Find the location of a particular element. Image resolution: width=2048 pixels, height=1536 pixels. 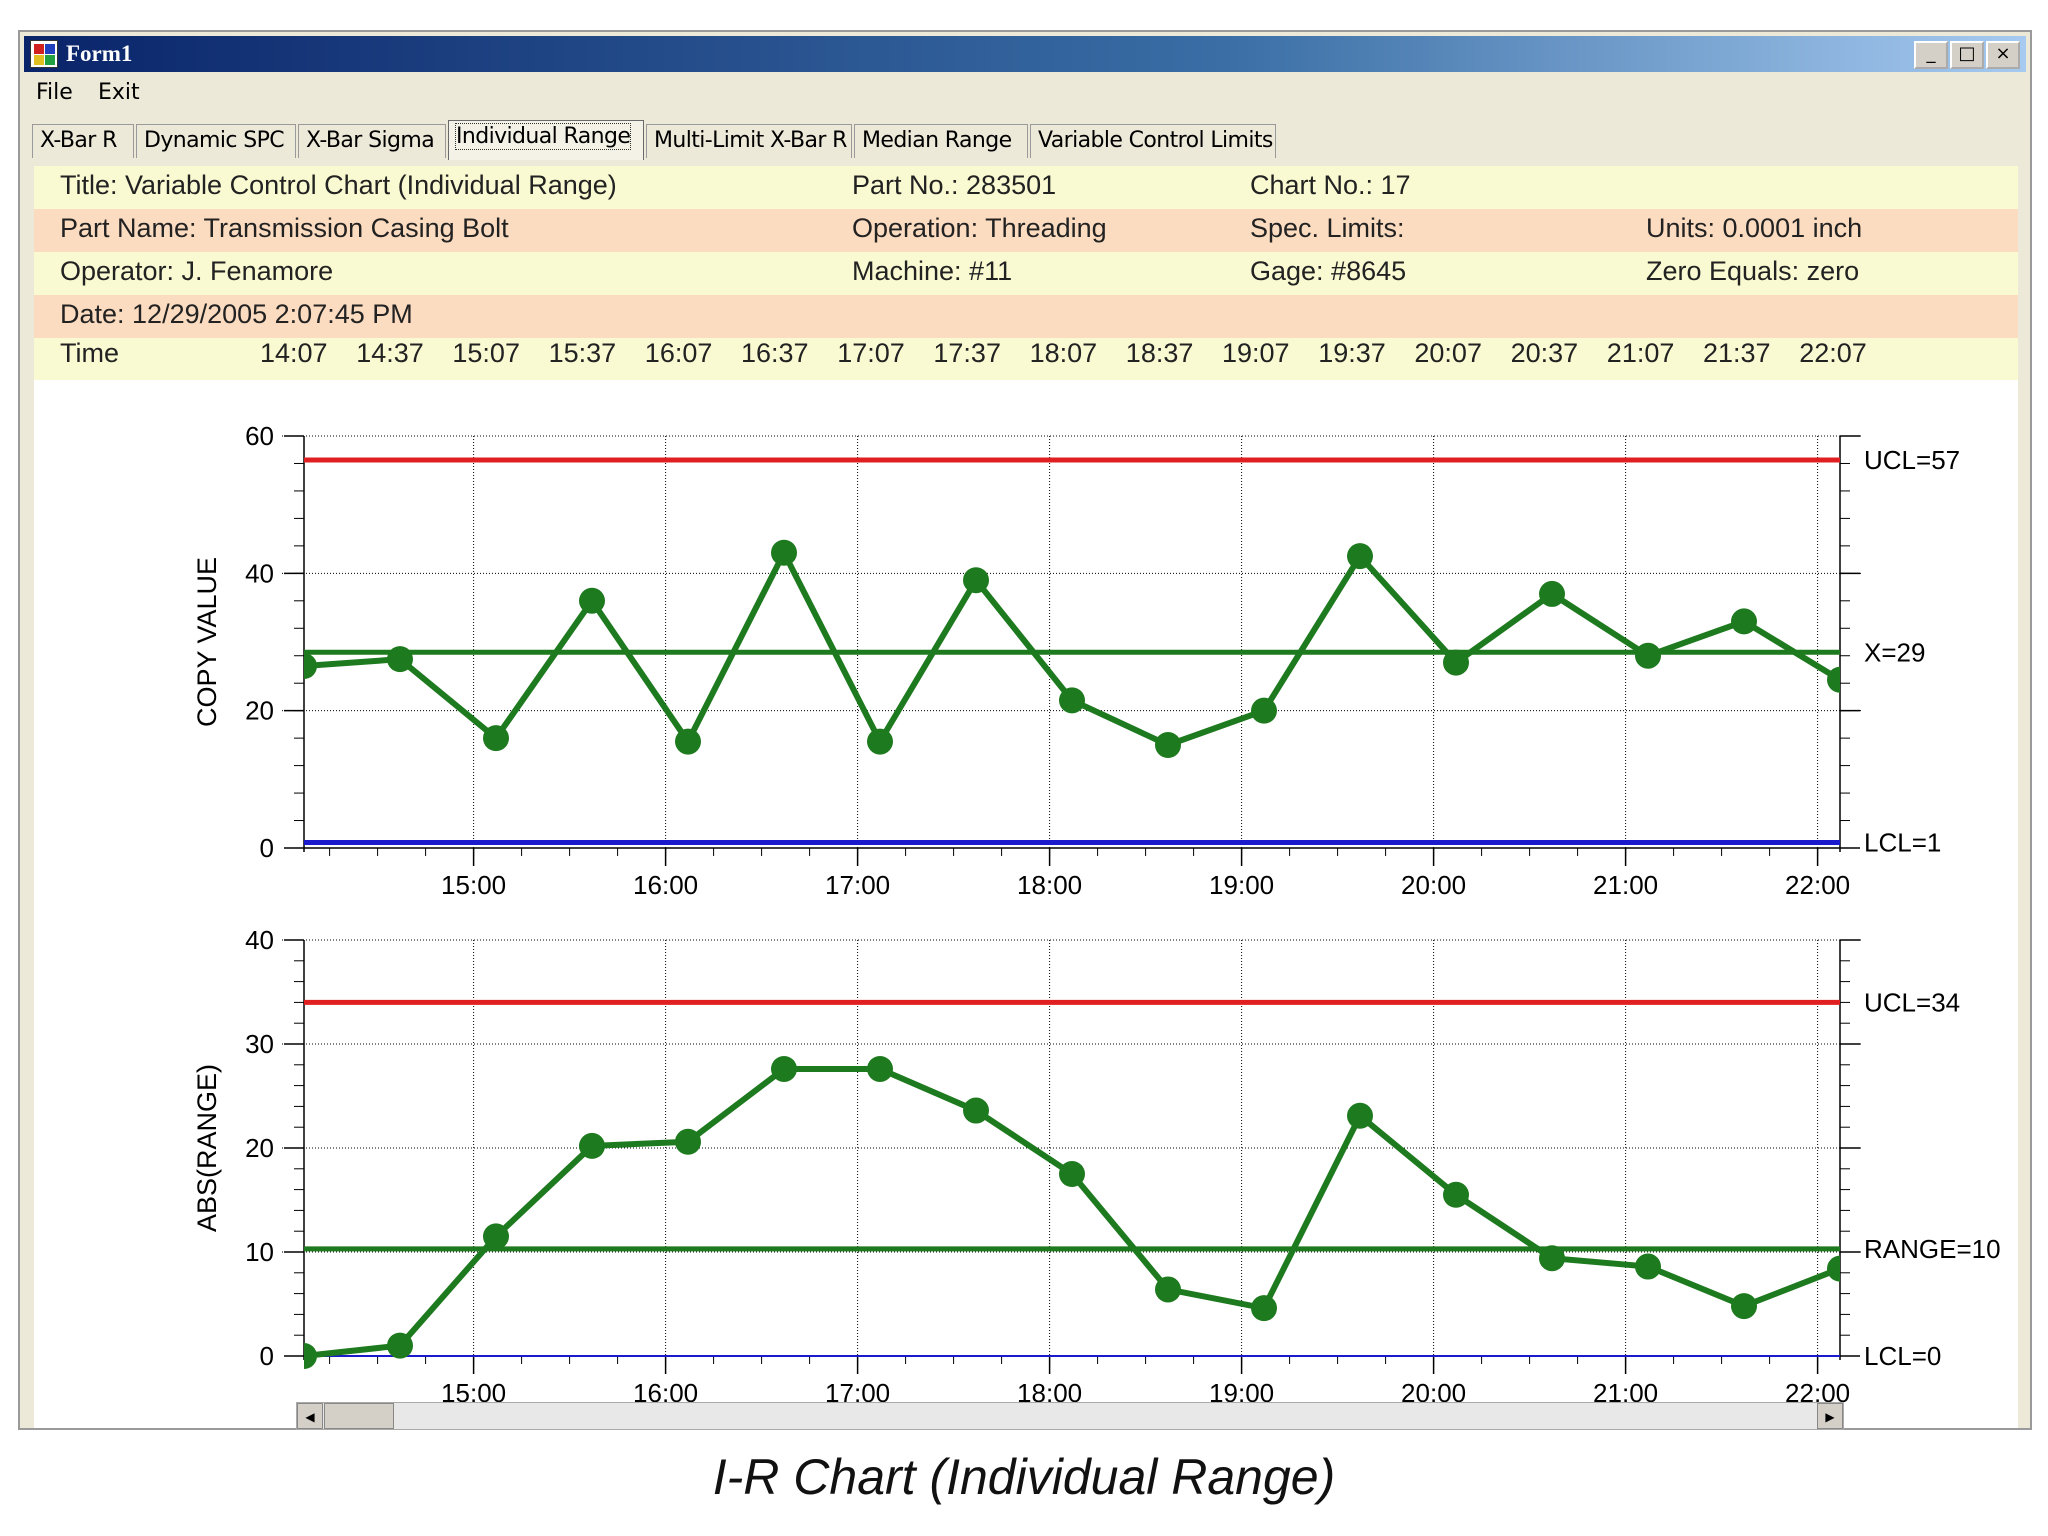

y-tick-label: 30 is located at coordinates (259, 1044).